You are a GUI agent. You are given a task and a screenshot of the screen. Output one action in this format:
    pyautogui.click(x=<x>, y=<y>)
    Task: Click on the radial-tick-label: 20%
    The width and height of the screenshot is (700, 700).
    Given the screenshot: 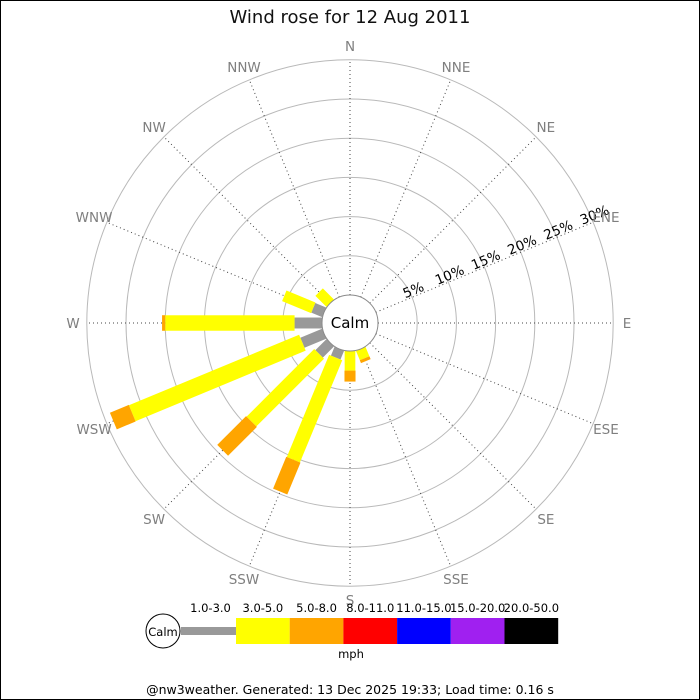 What is the action you would take?
    pyautogui.click(x=522, y=245)
    